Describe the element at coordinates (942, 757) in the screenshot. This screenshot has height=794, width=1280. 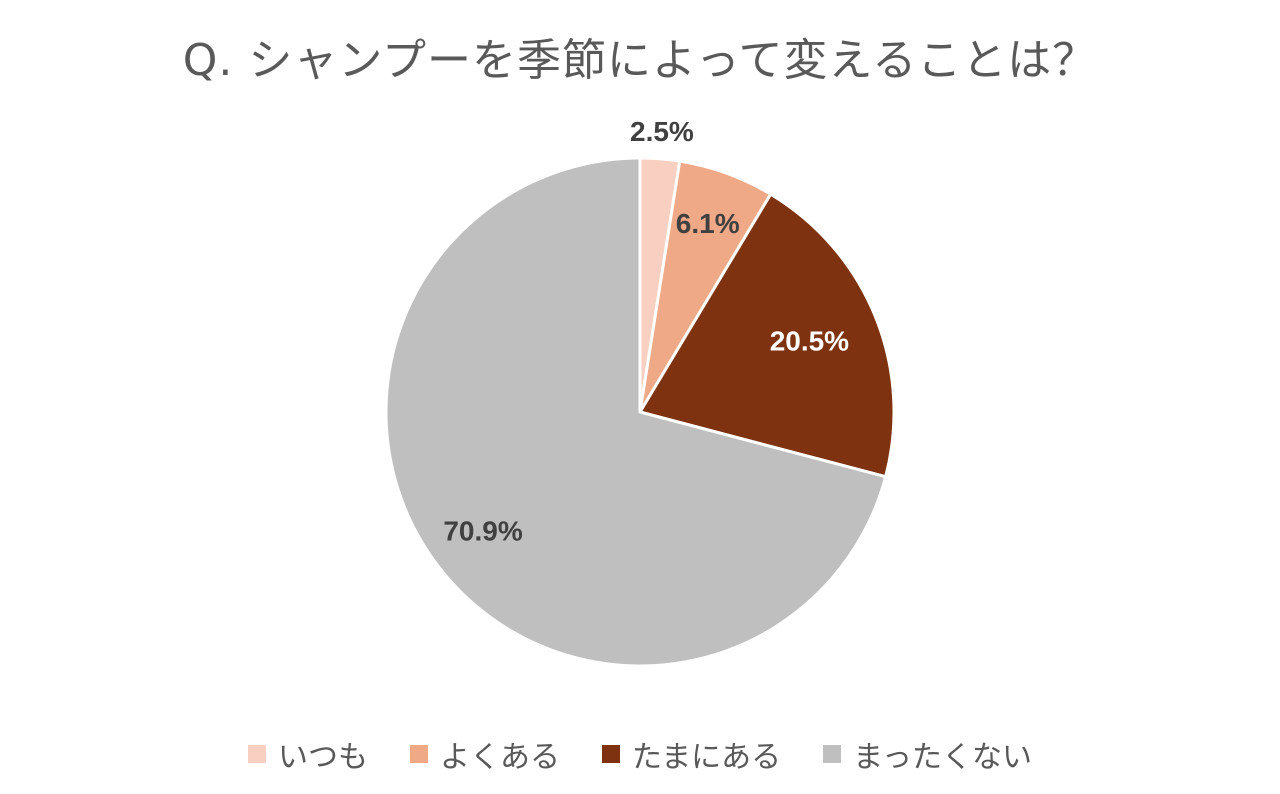
I see `legend-label: まったくない` at that location.